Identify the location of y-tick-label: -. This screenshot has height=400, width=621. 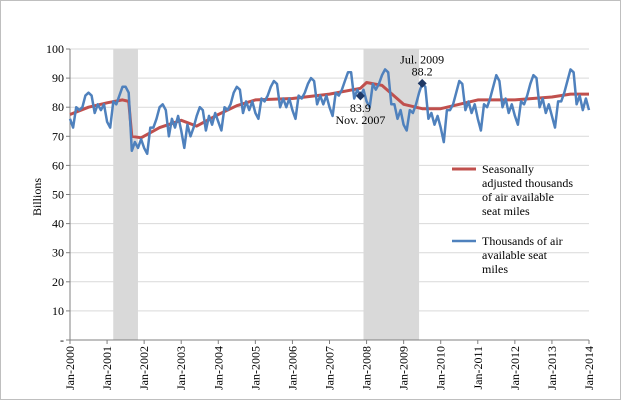
(62, 340).